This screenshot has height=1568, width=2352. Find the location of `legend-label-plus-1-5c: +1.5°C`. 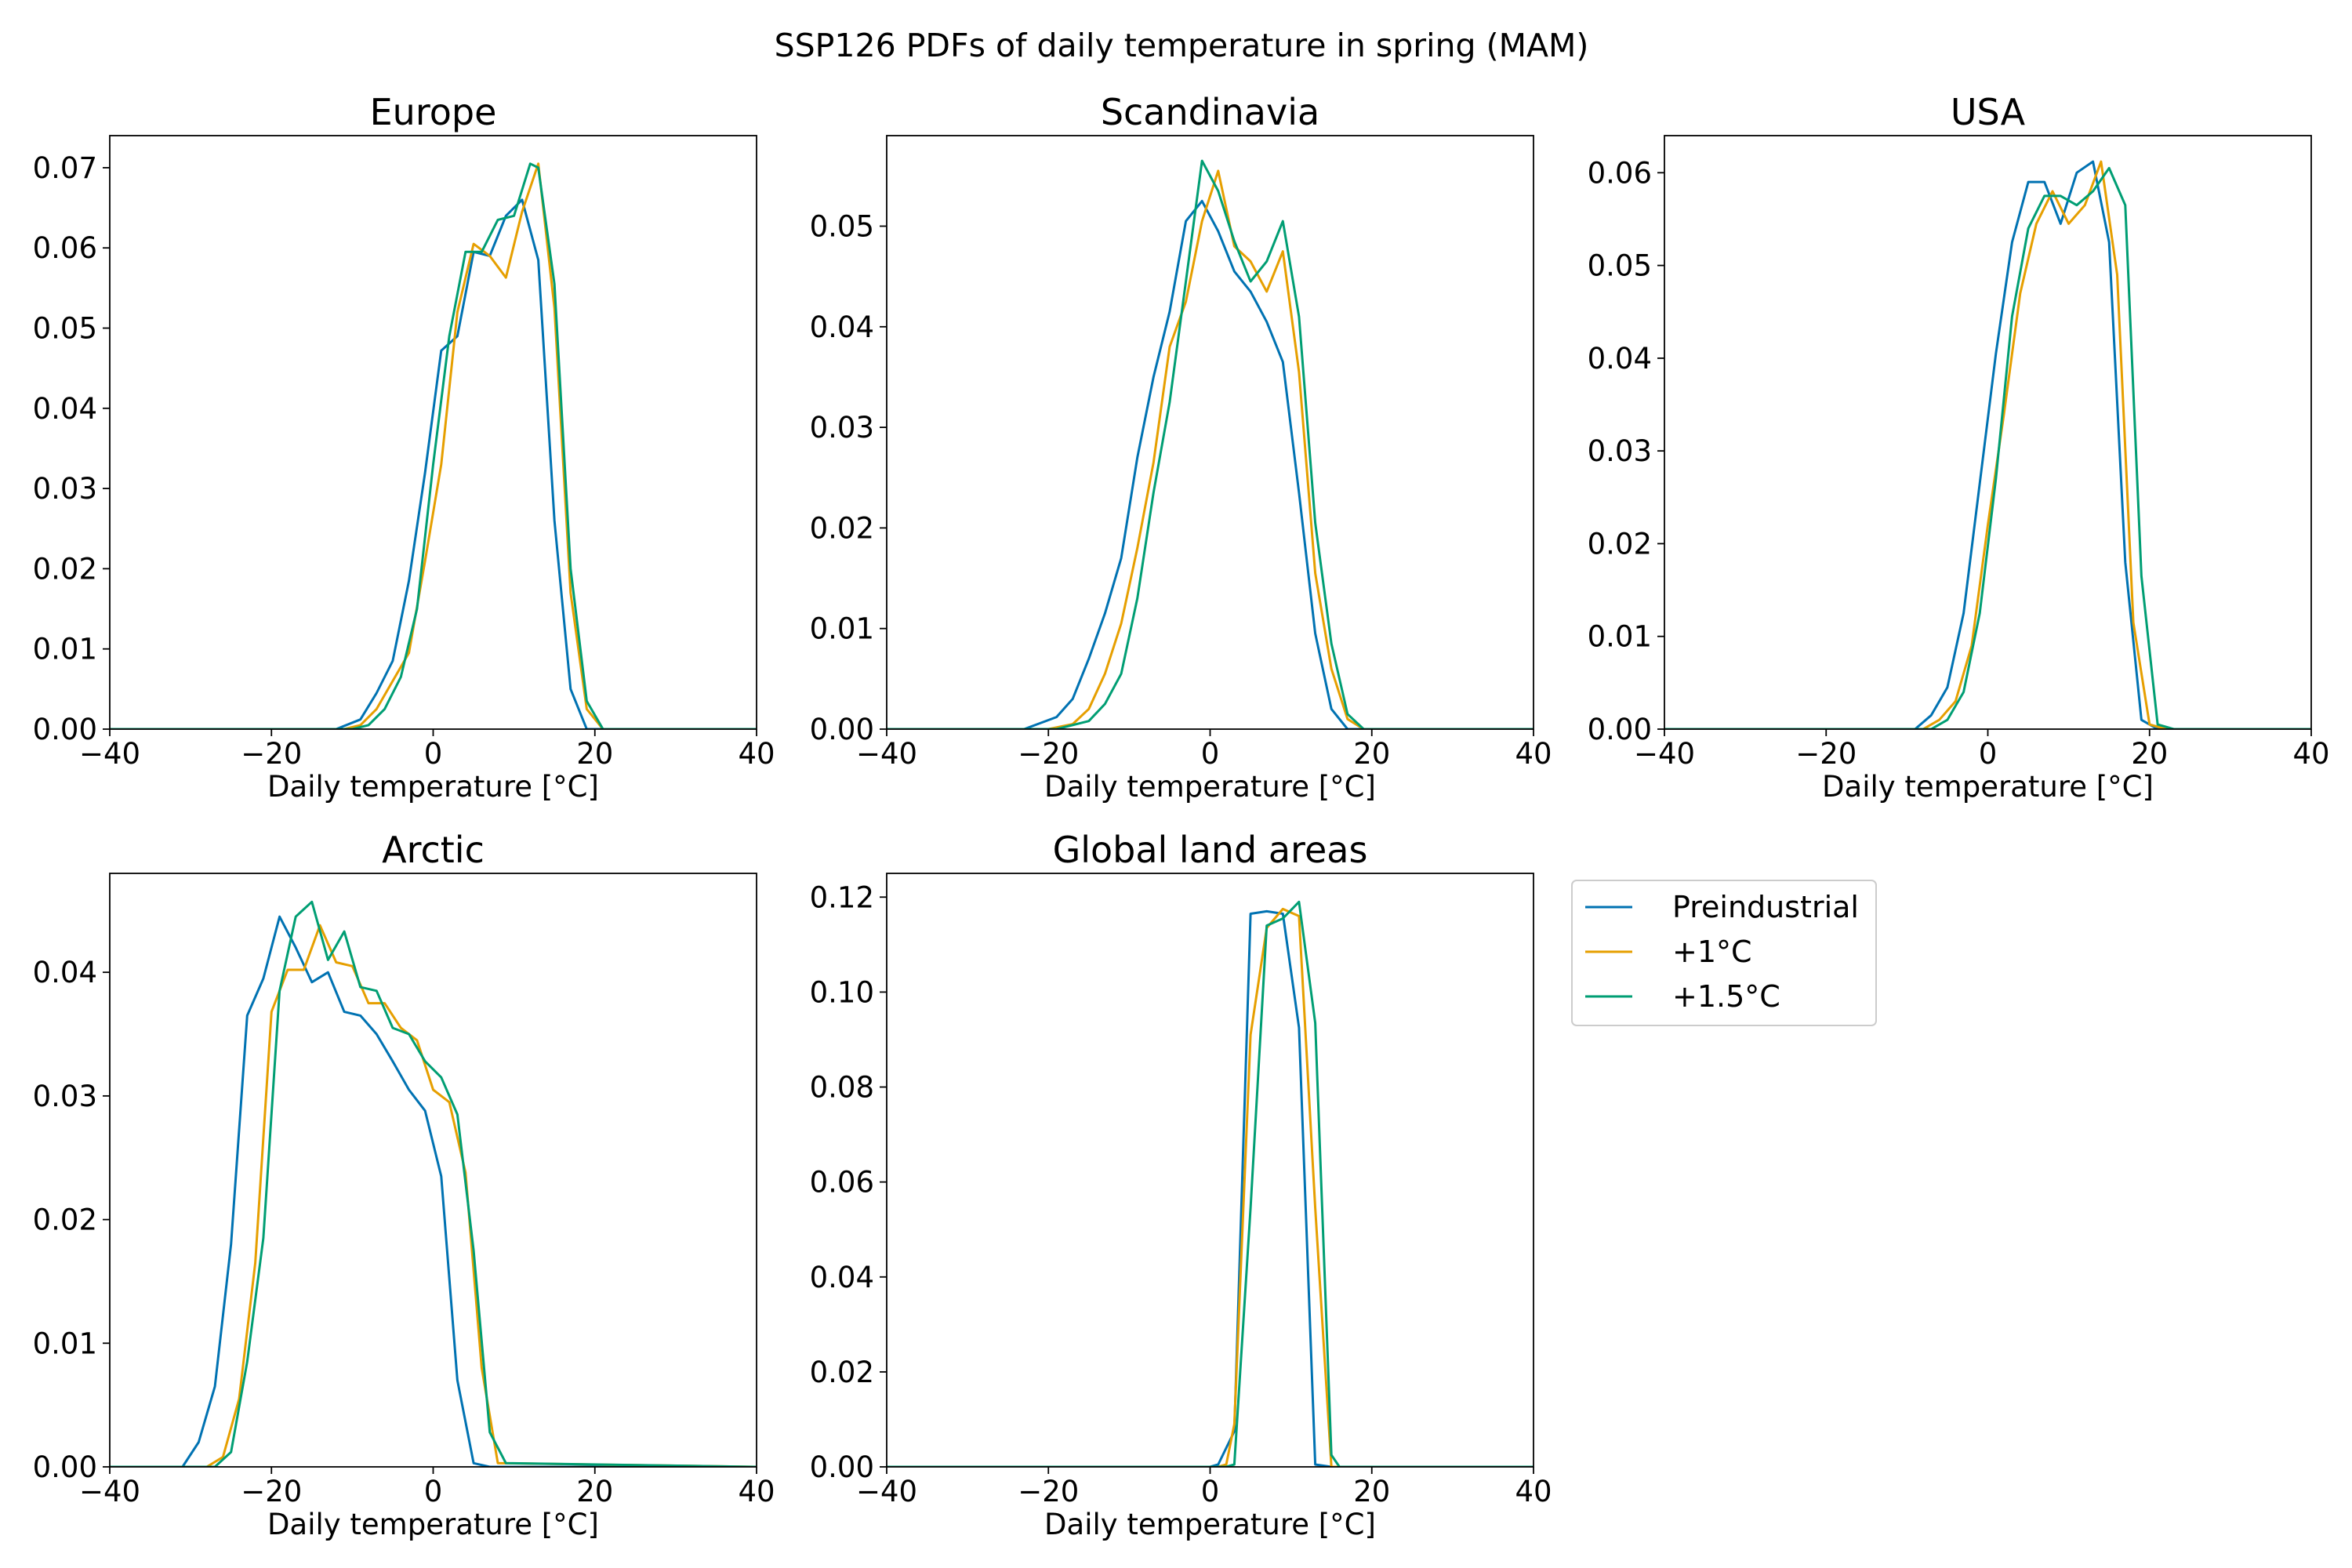

legend-label-plus-1-5c: +1.5°C is located at coordinates (1726, 997).